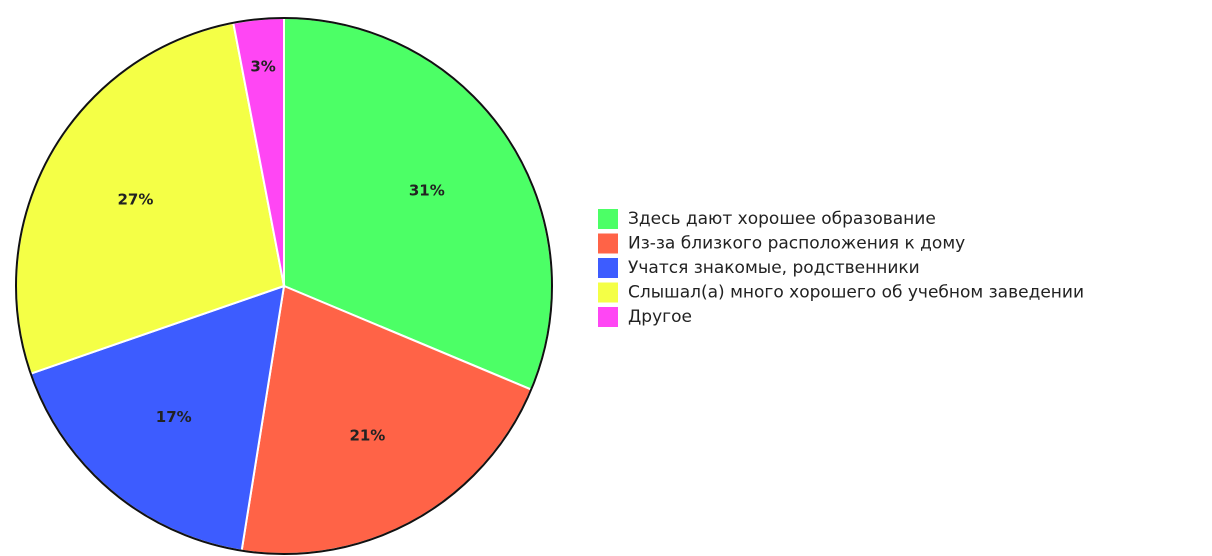 The image size is (1212, 556). Describe the element at coordinates (262, 67) in the screenshot. I see `slice-label: 3%` at that location.